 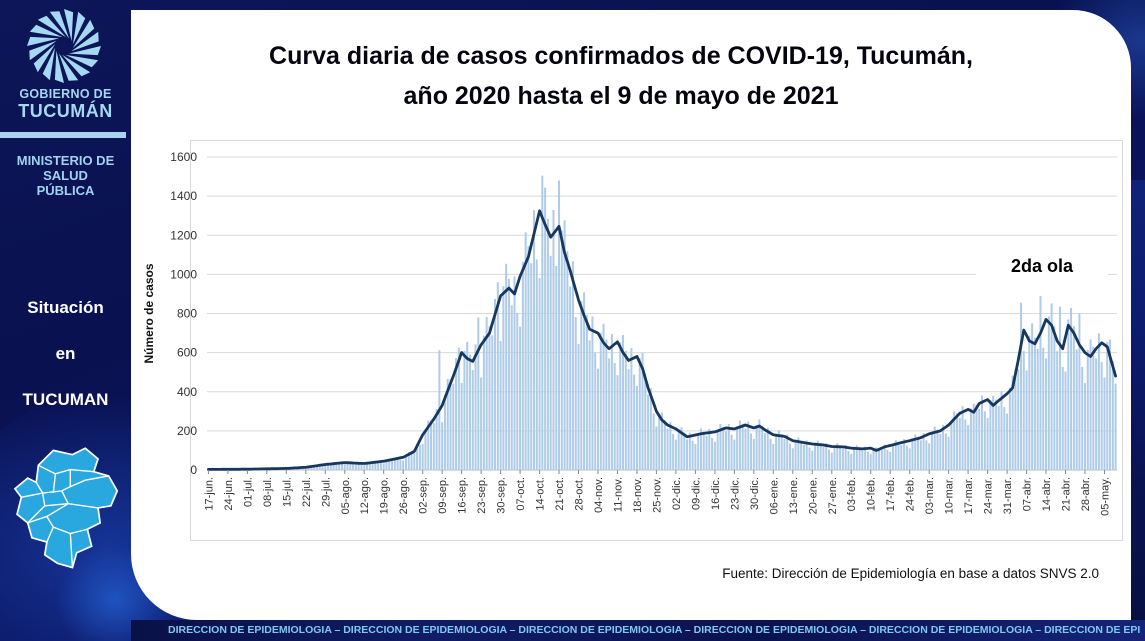 What do you see at coordinates (183, 274) in the screenshot?
I see `svg-text: 1000` at bounding box center [183, 274].